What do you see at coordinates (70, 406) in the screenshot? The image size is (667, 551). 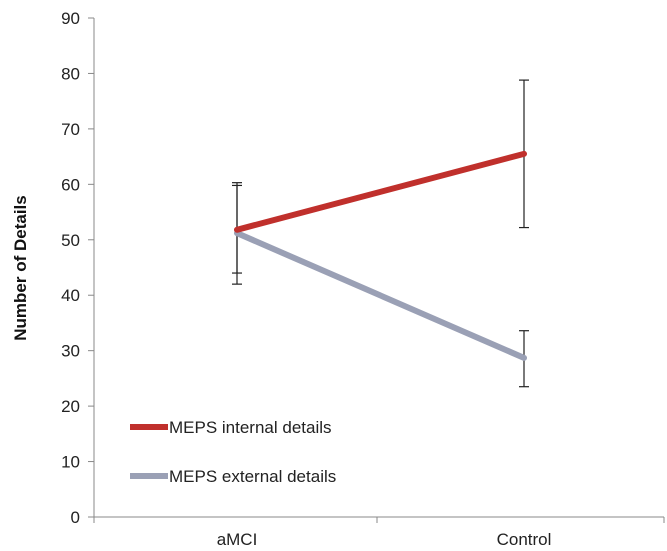 I see `y-tick-label: 20` at bounding box center [70, 406].